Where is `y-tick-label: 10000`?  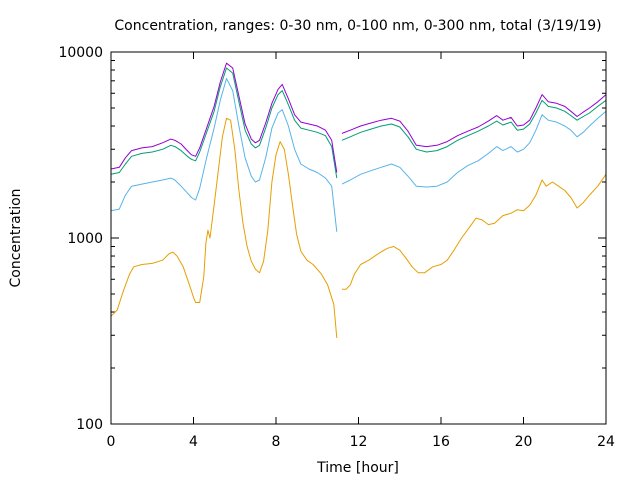
y-tick-label: 10000 is located at coordinates (80, 53).